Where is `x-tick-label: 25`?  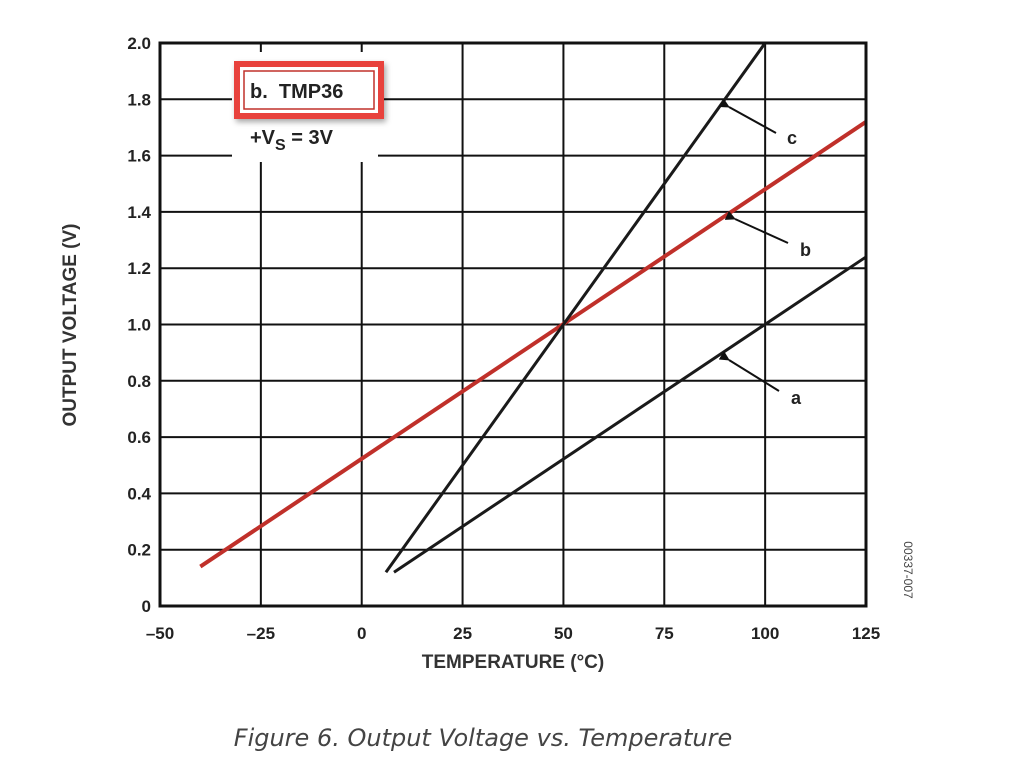
x-tick-label: 25 is located at coordinates (462, 633).